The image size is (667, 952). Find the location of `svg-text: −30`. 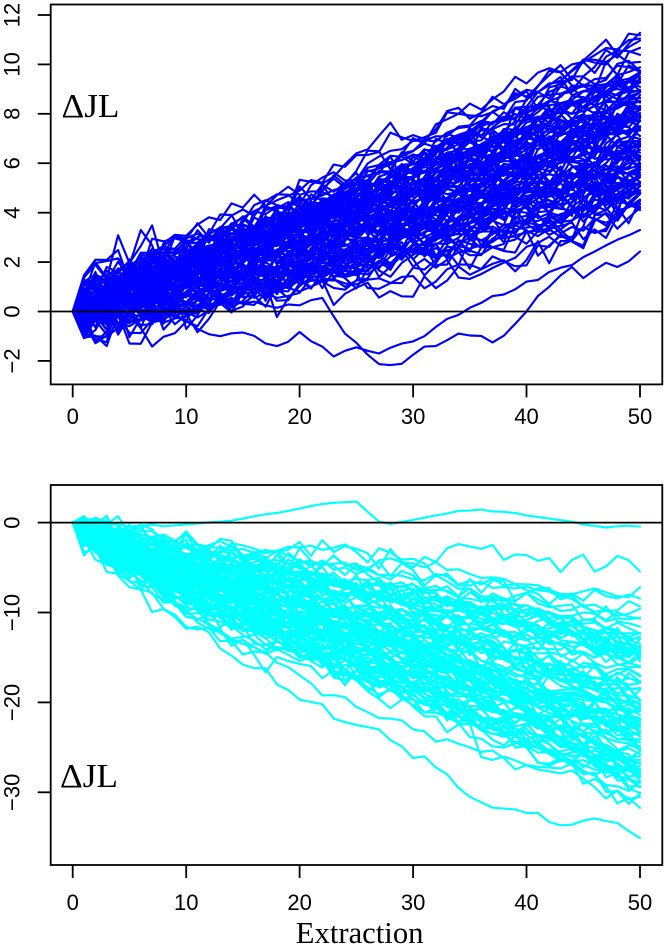

svg-text: −30 is located at coordinates (12, 792).